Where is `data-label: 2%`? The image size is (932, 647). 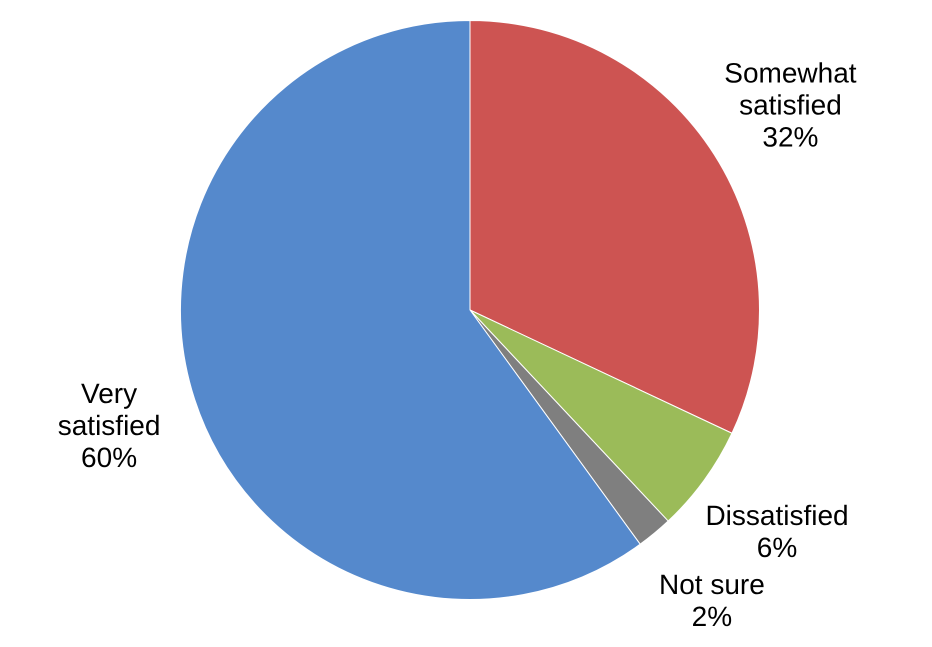 data-label: 2% is located at coordinates (712, 616).